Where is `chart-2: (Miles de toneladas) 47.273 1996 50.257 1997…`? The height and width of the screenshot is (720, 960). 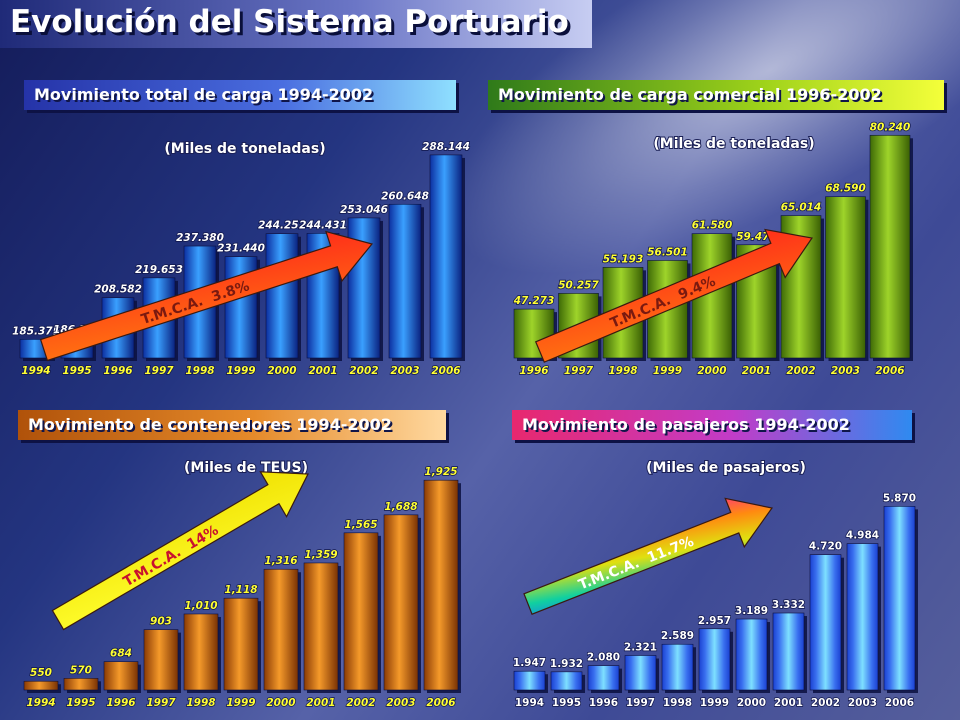
chart-2: (Miles de toneladas) 47.273 1996 50.257 1997… is located at coordinates (712, 249).